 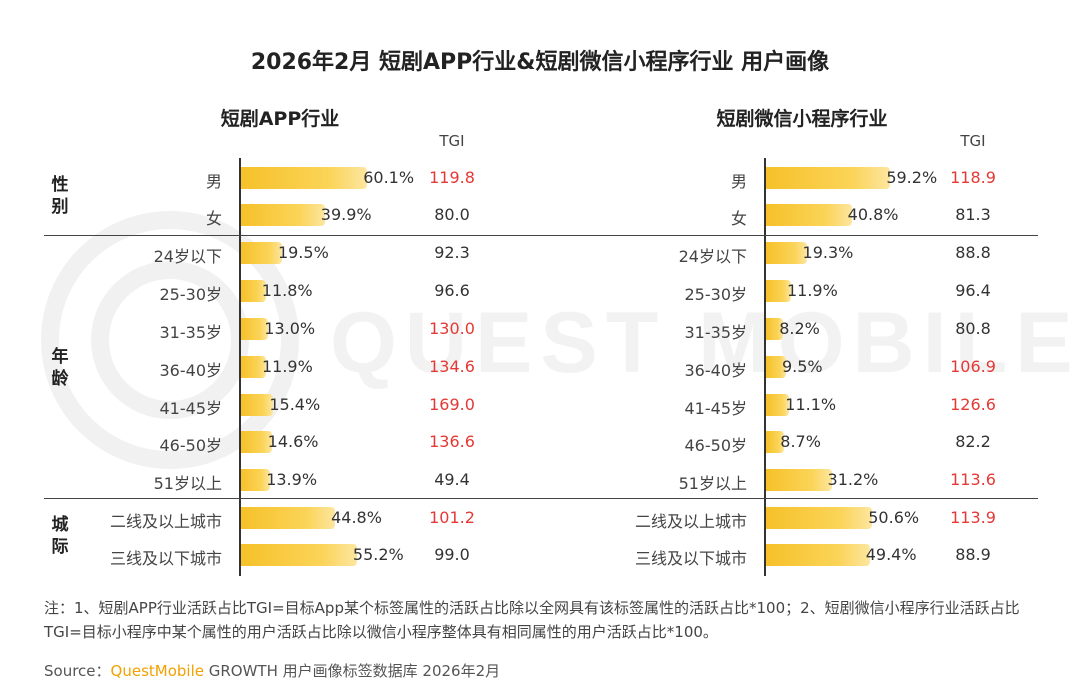 I want to click on category-label: 46-50岁, so click(x=716, y=445).